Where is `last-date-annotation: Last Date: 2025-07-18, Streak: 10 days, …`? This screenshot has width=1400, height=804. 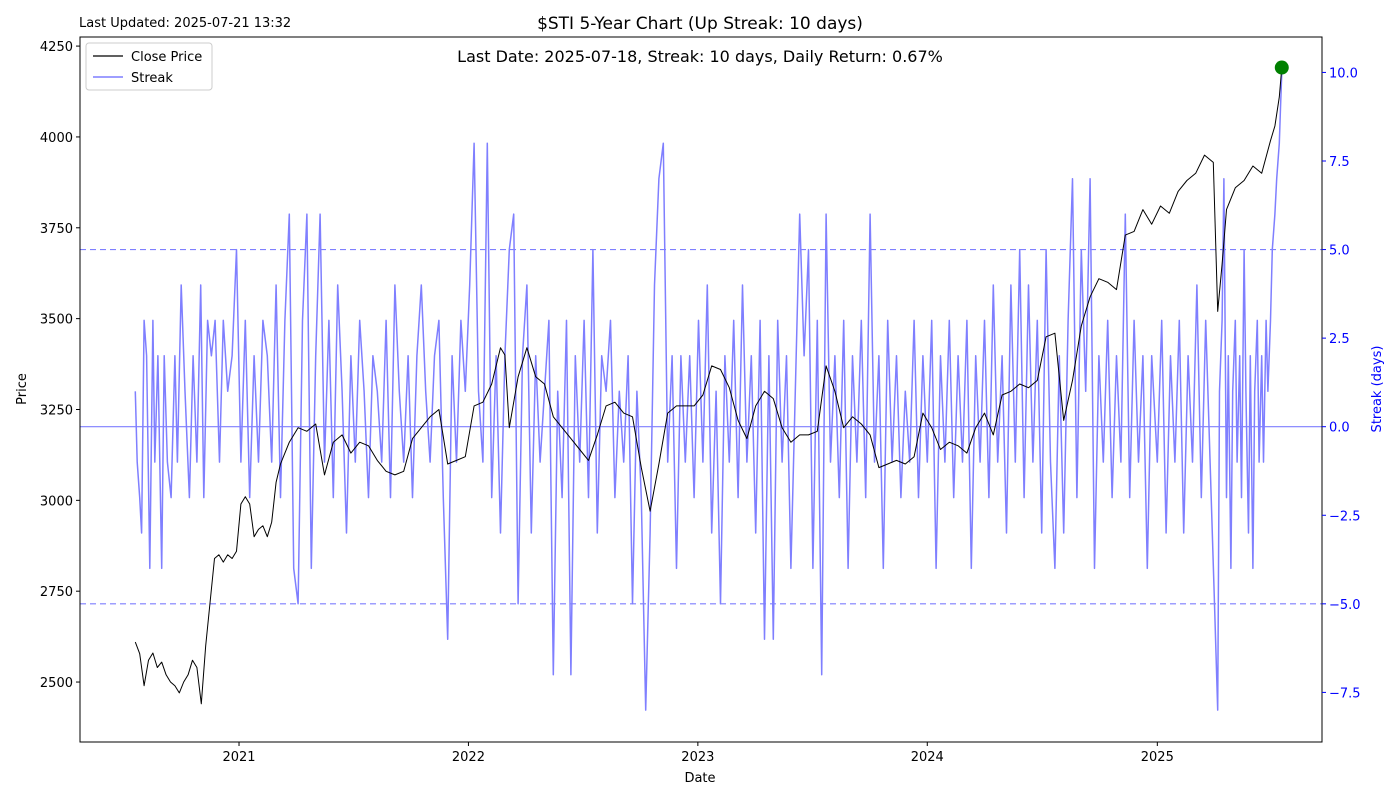 last-date-annotation: Last Date: 2025-07-18, Streak: 10 days, … is located at coordinates (700, 56).